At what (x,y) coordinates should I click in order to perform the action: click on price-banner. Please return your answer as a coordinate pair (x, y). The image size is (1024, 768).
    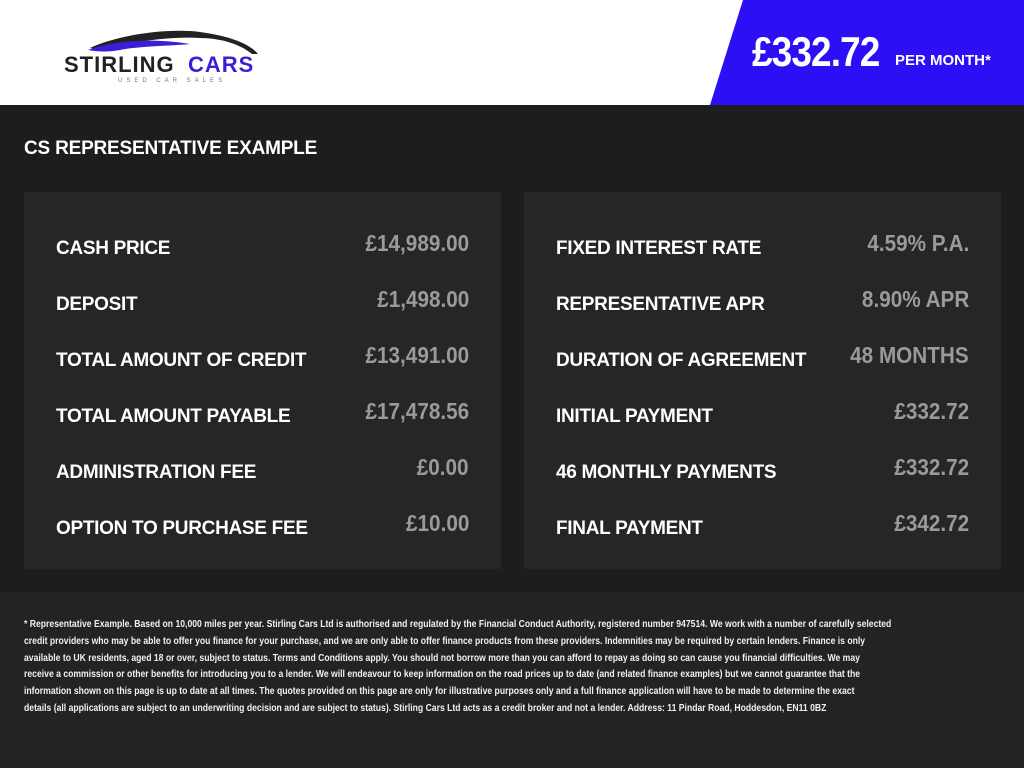
    Looking at the image, I should click on (867, 52).